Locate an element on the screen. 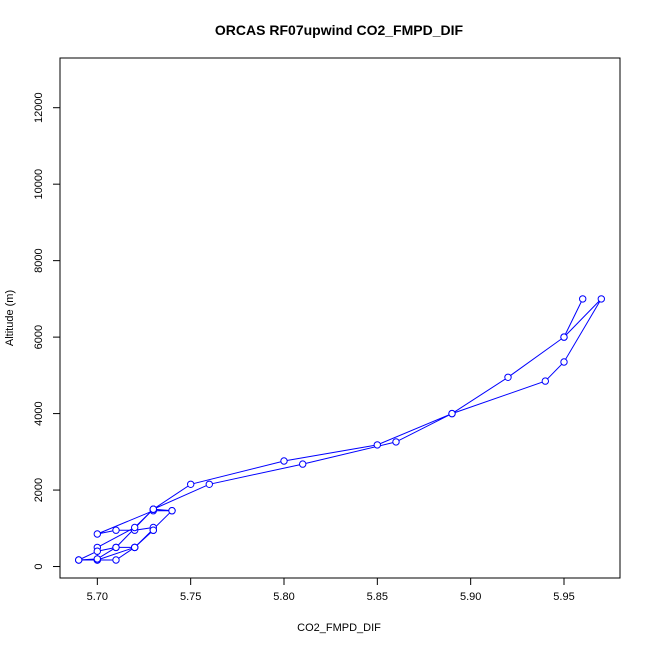 Image resolution: width=650 pixels, height=655 pixels. x-tick-label: 5.80 is located at coordinates (283, 597).